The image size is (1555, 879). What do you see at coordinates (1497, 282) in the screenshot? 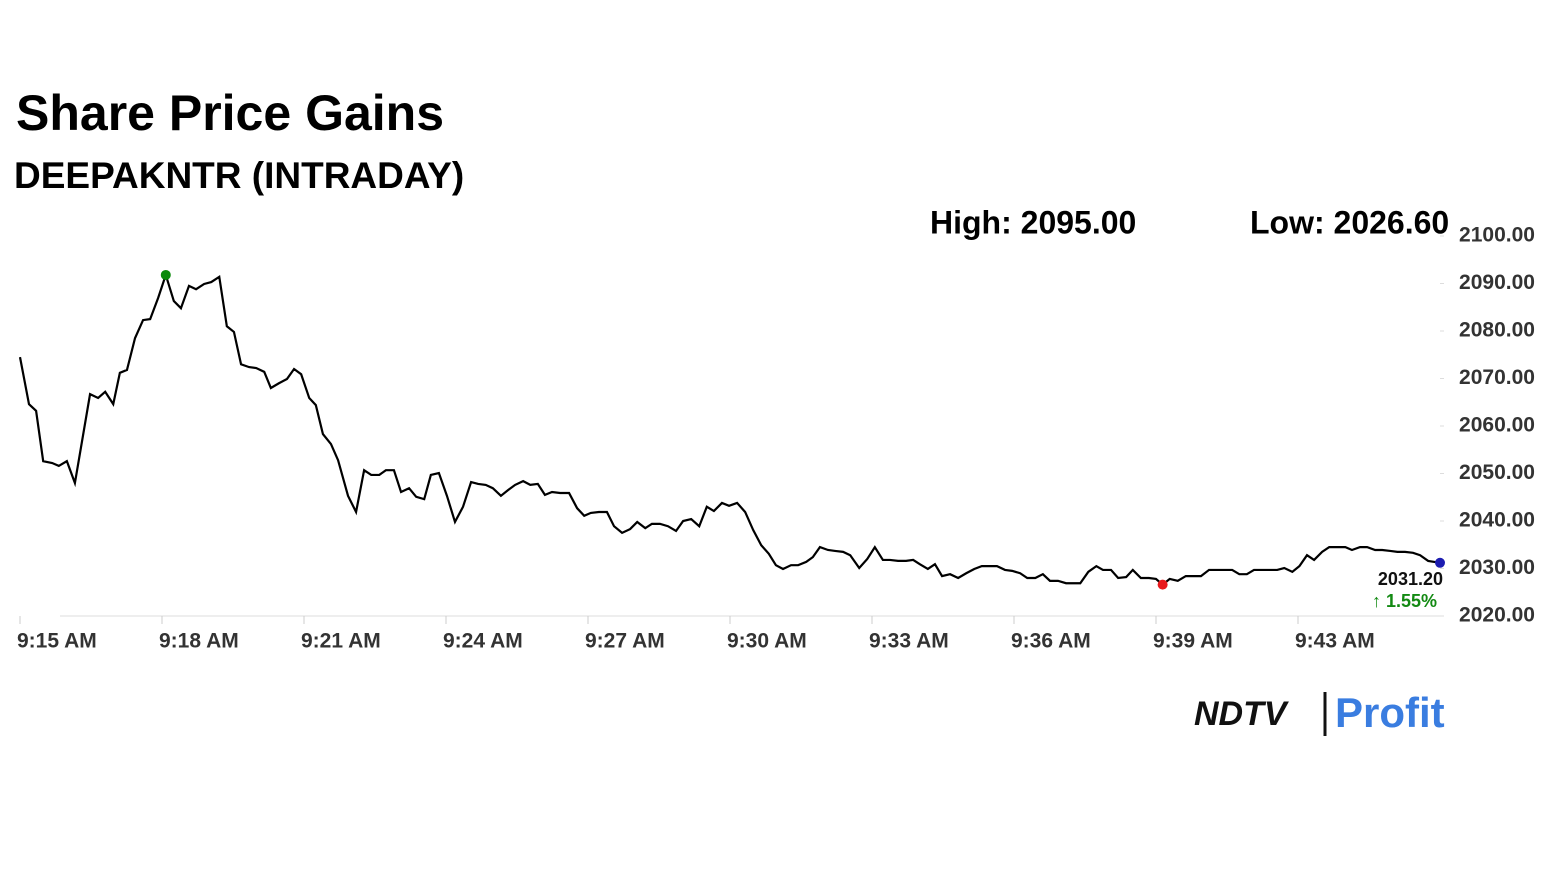
I see `y-tick-label: 2090.00` at bounding box center [1497, 282].